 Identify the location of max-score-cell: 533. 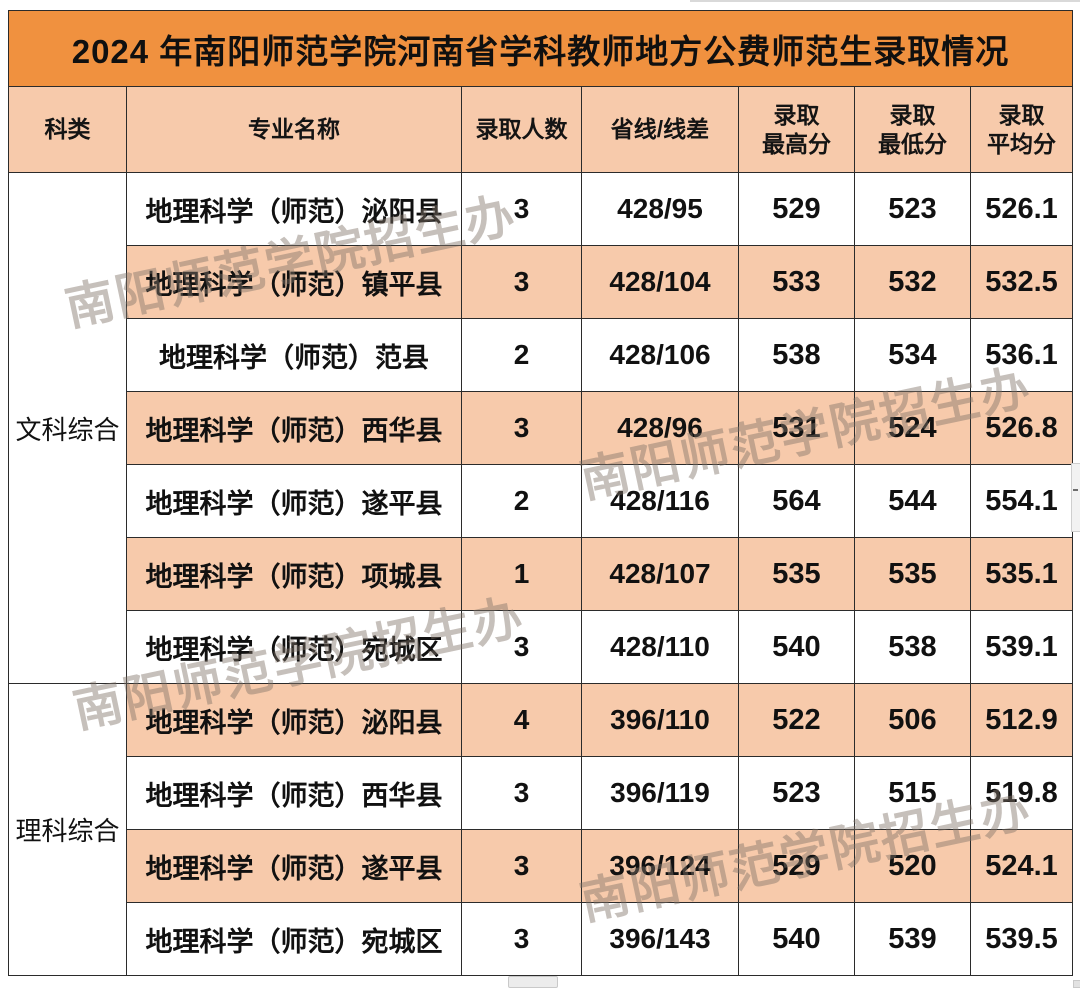
(796, 282).